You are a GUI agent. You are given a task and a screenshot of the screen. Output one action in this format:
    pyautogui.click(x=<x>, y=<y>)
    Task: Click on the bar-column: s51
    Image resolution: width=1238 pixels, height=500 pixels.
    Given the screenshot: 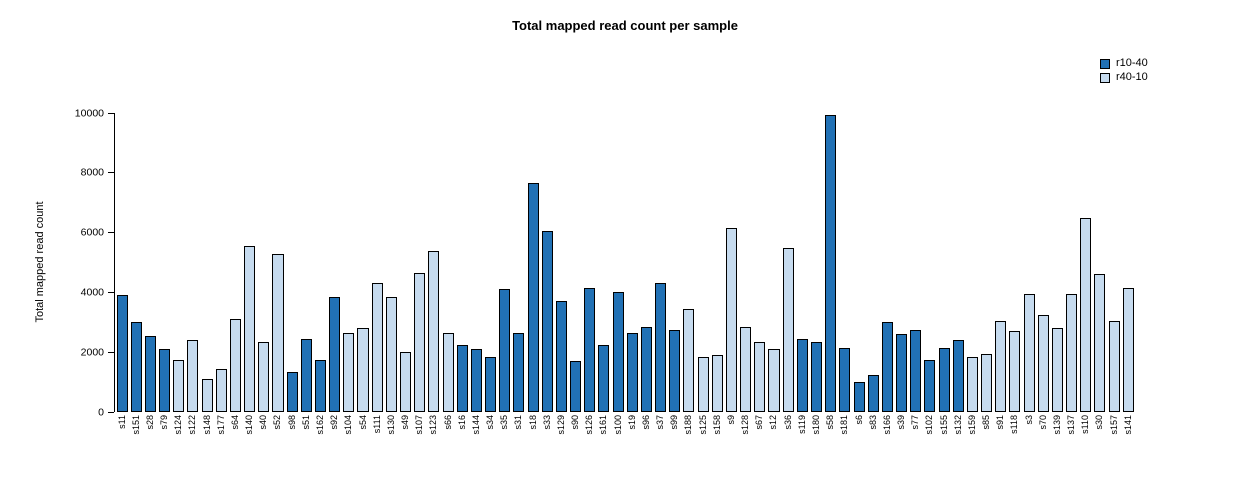 What is the action you would take?
    pyautogui.click(x=306, y=271)
    